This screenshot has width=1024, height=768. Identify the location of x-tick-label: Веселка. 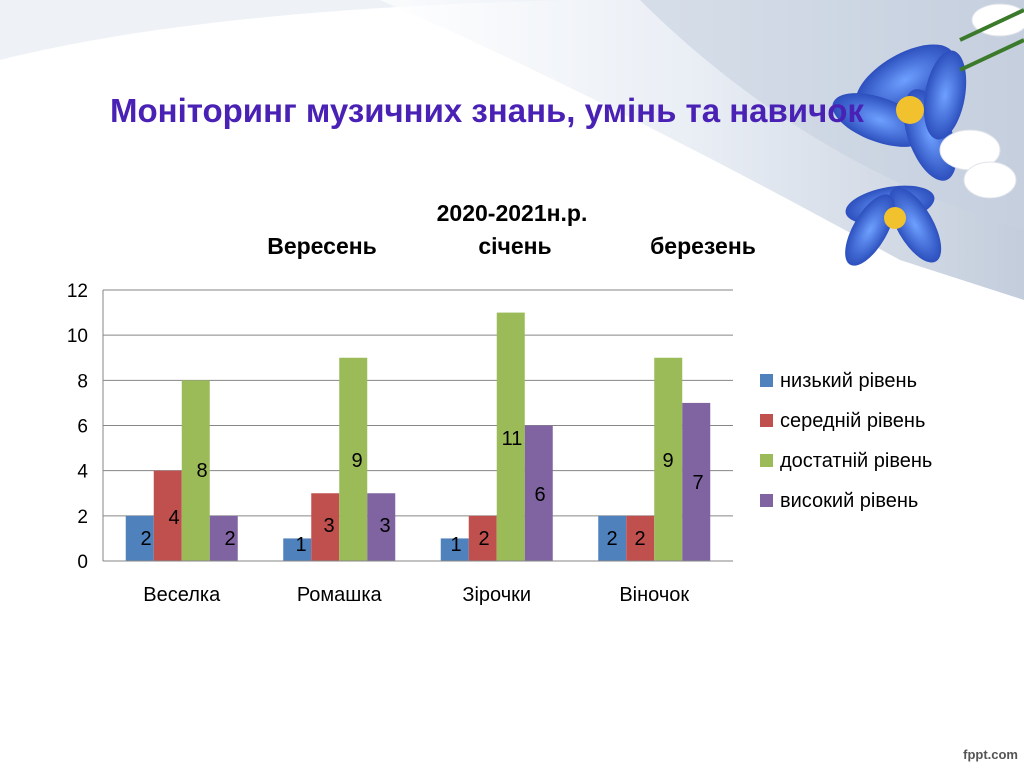
(182, 595).